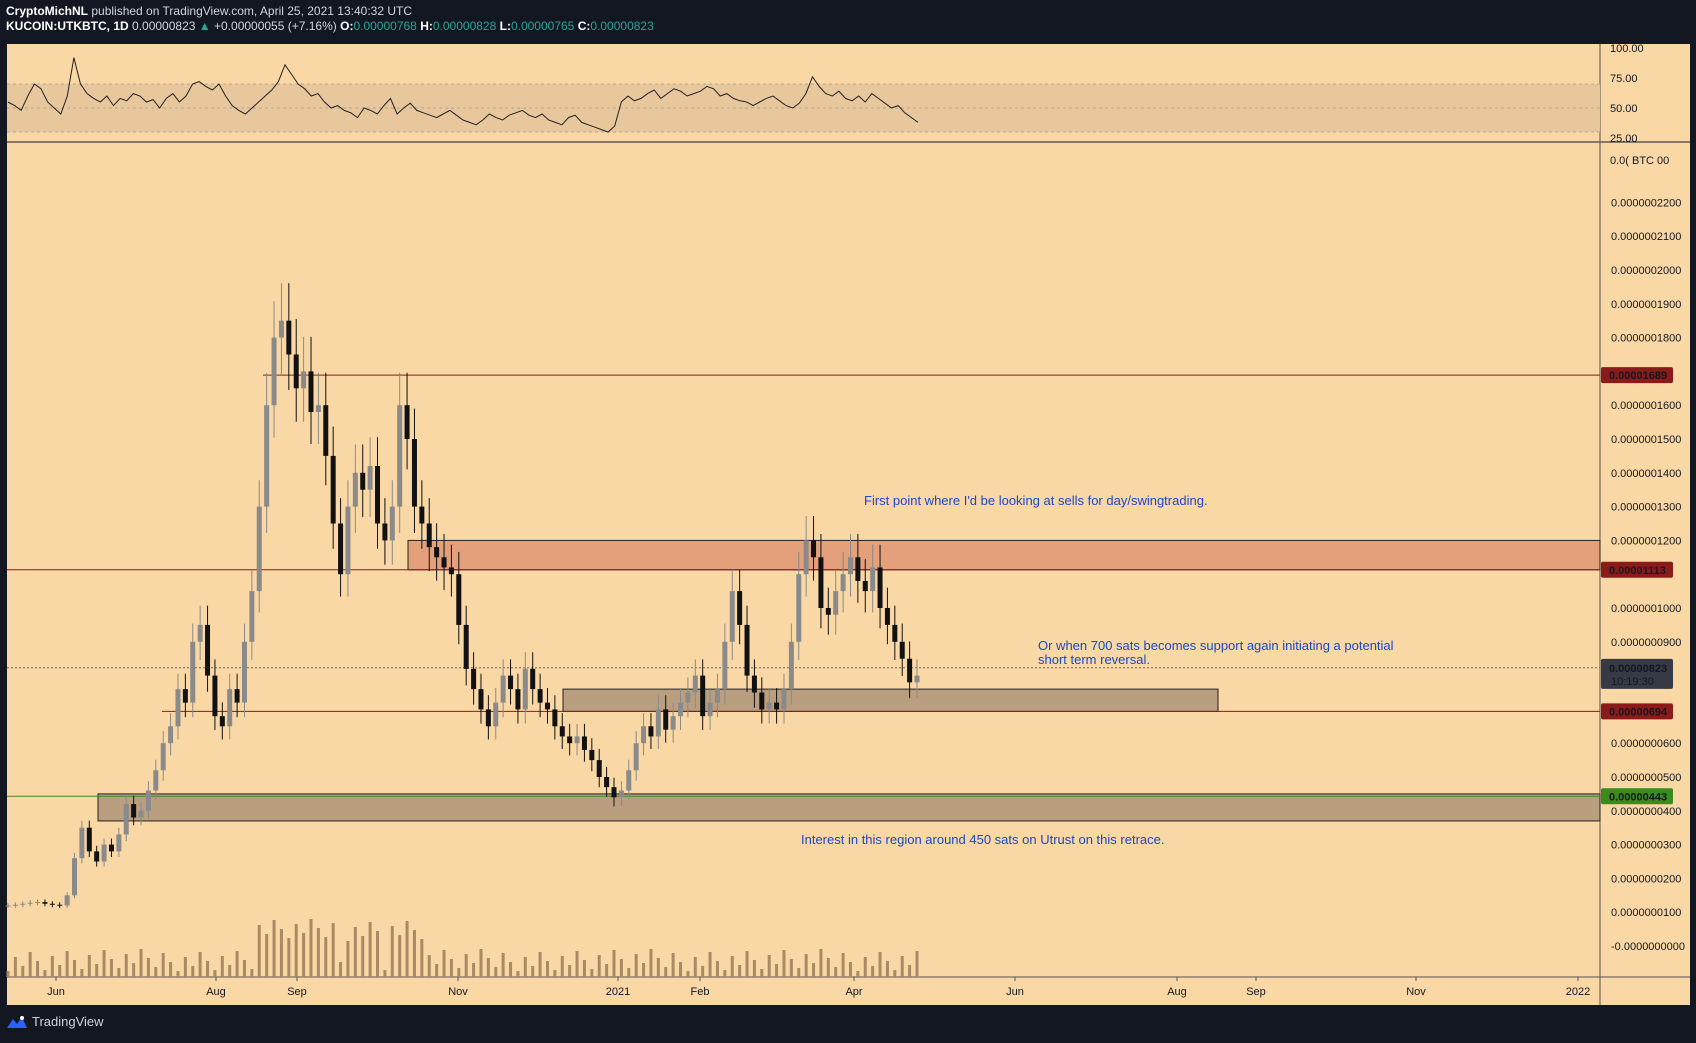 This screenshot has width=1696, height=1043. What do you see at coordinates (1646, 271) in the screenshot?
I see `price-tick-label: 0.0000002000` at bounding box center [1646, 271].